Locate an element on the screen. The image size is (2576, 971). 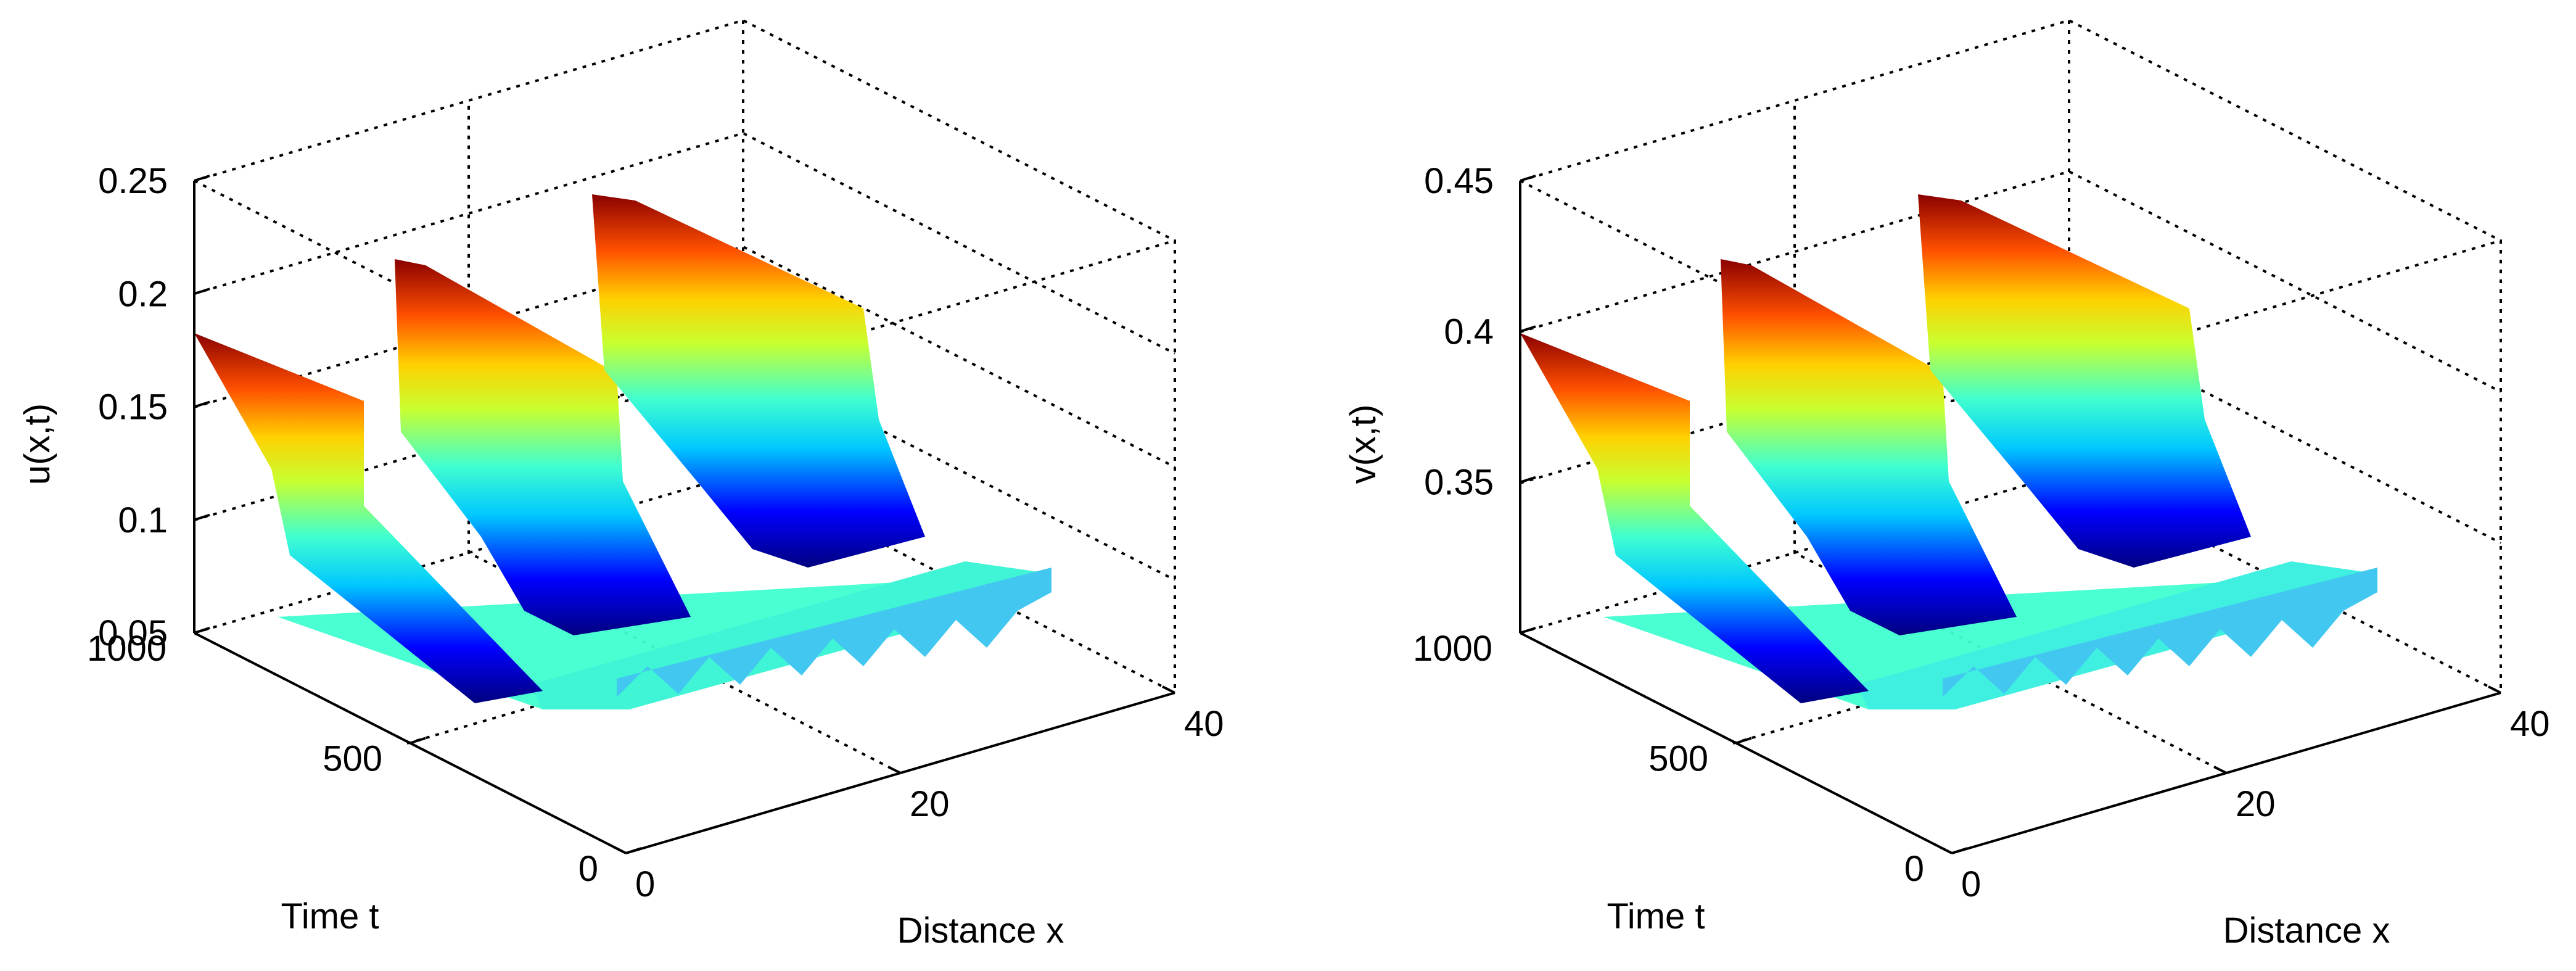
z-tick-label: 0.15 is located at coordinates (133, 407).